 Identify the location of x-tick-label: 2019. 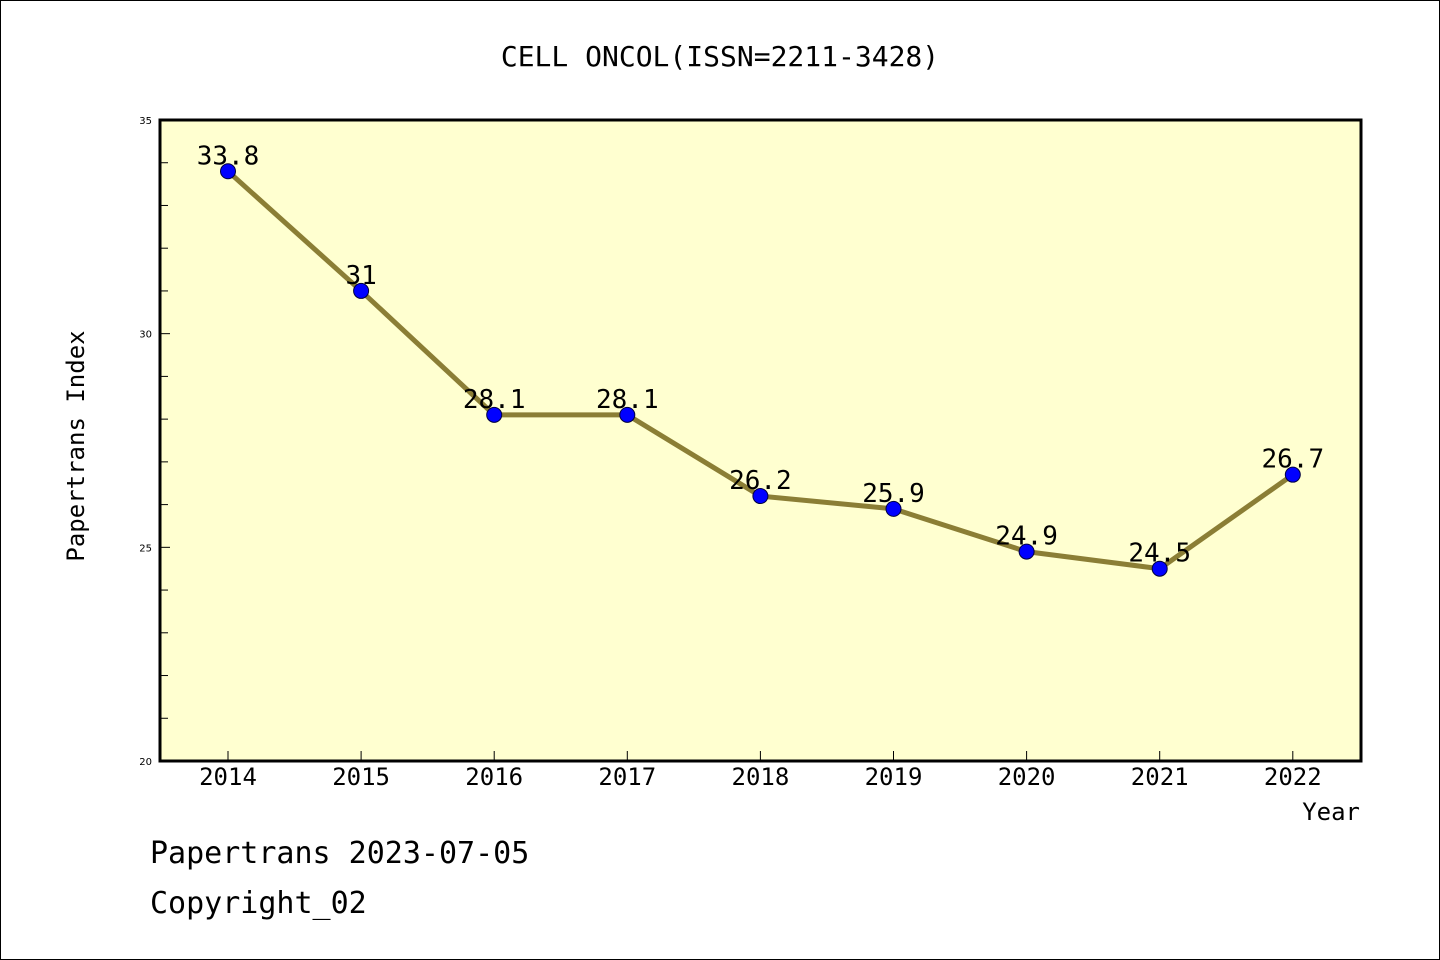
(894, 777).